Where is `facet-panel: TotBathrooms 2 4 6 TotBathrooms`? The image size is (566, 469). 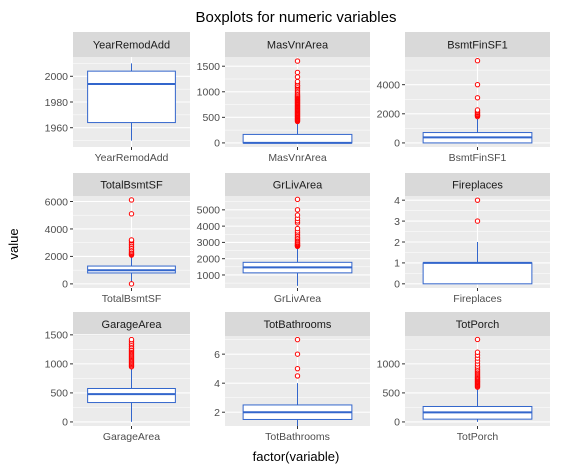 facet-panel: TotBathrooms 2 4 6 TotBathrooms is located at coordinates (292, 377).